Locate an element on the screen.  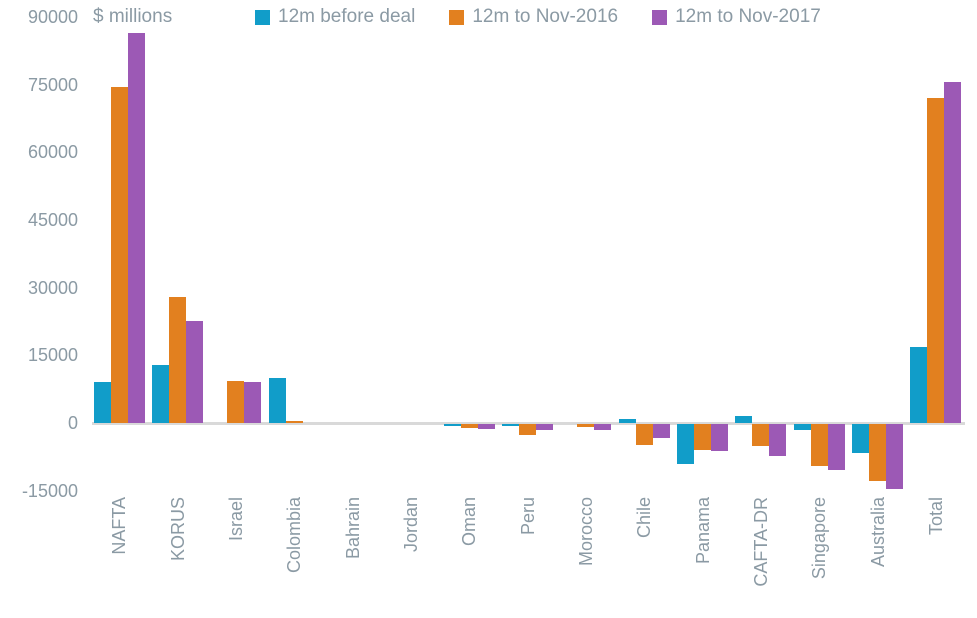
bar-korus-12m-before-deal is located at coordinates (160, 394).